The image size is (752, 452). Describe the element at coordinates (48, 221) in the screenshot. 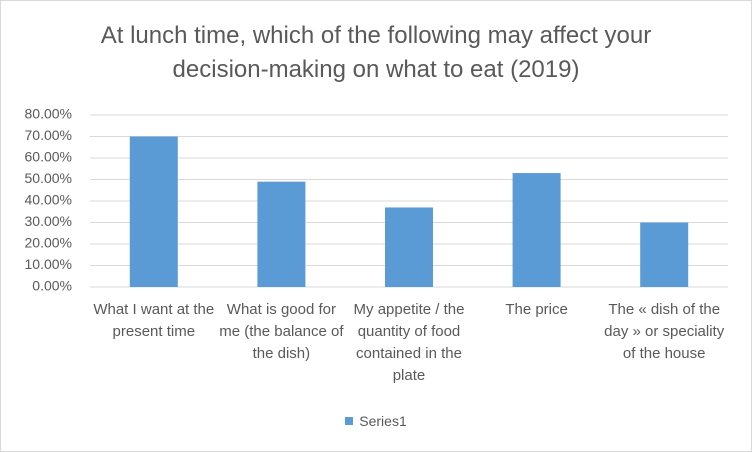

I see `y-tick-label: 30.00%` at that location.